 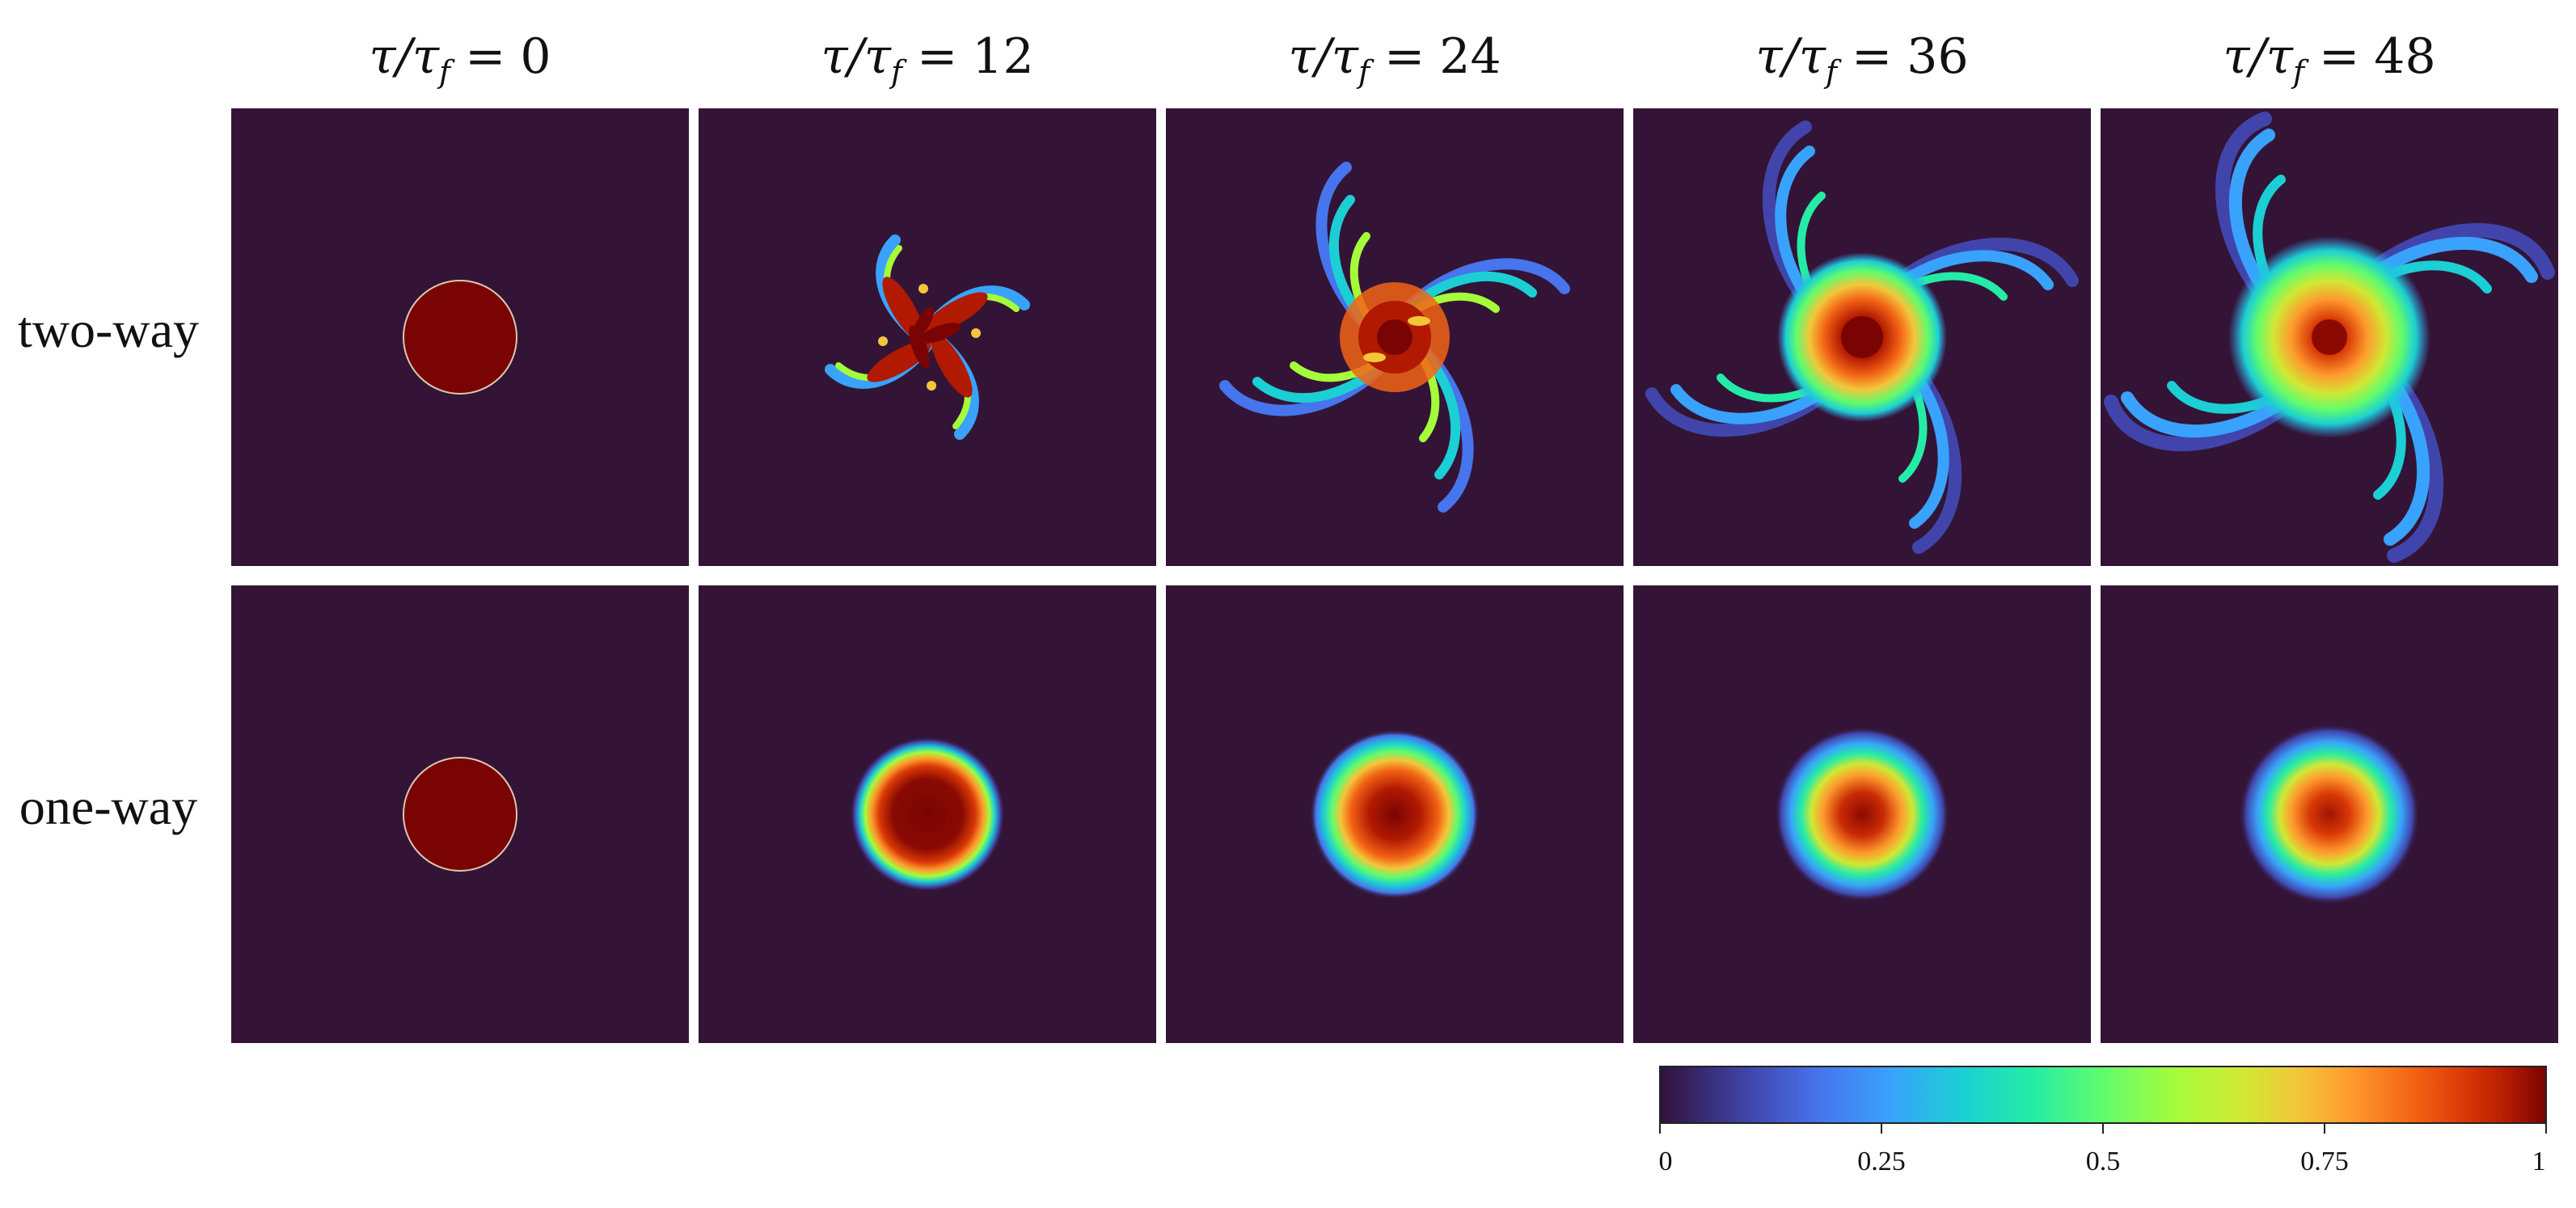 I want to click on two-way-t24-field, so click(x=1394, y=337).